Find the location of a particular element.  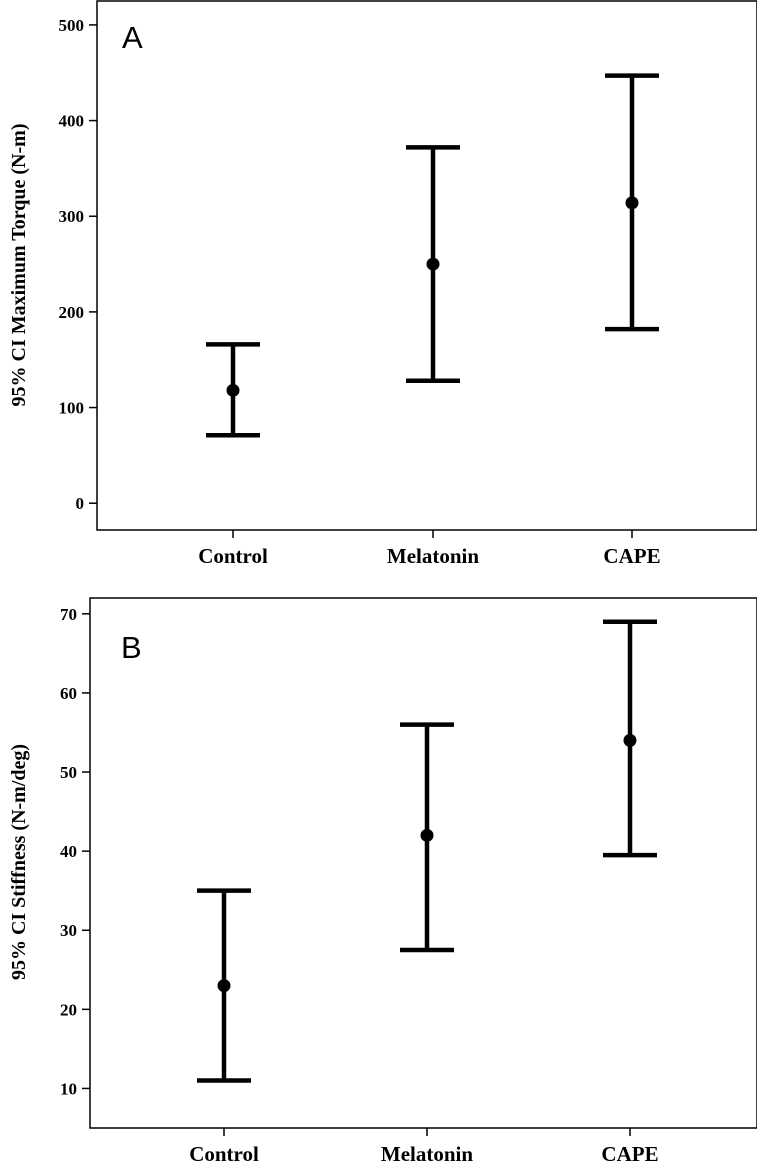

panel-a-y-tick-label: 300 is located at coordinates (72, 216).